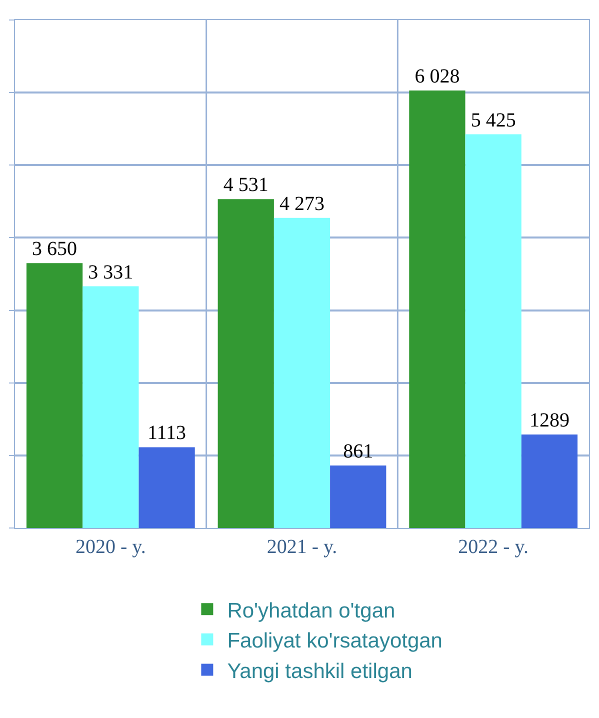 This screenshot has width=599, height=718. I want to click on x-tick-label: 2020 - y., so click(110, 547).